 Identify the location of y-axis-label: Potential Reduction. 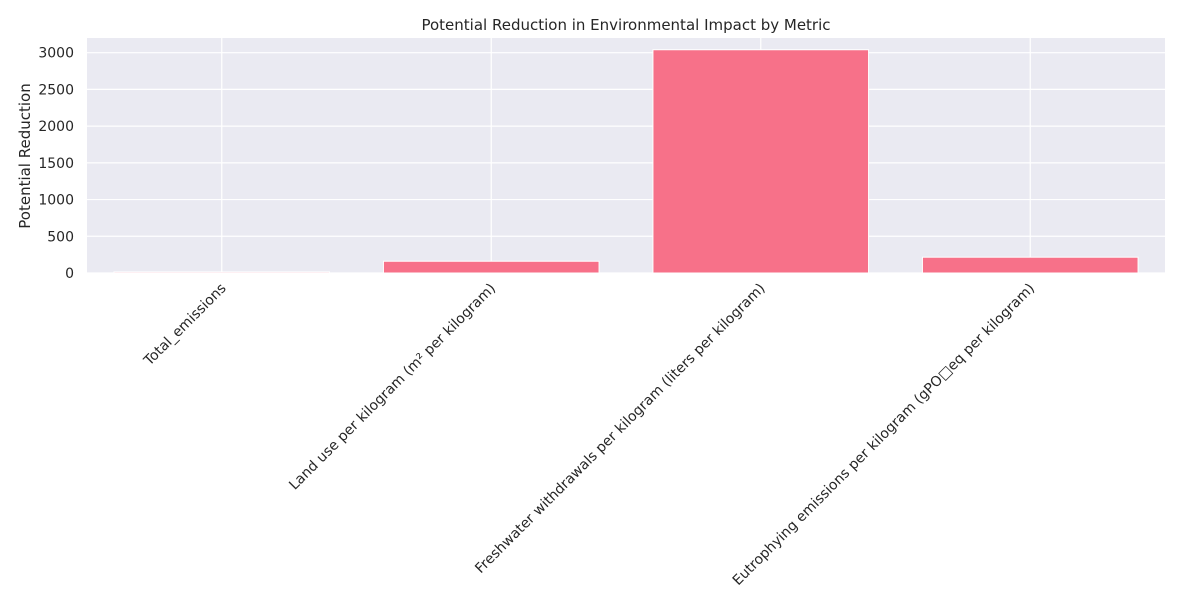
(25, 155).